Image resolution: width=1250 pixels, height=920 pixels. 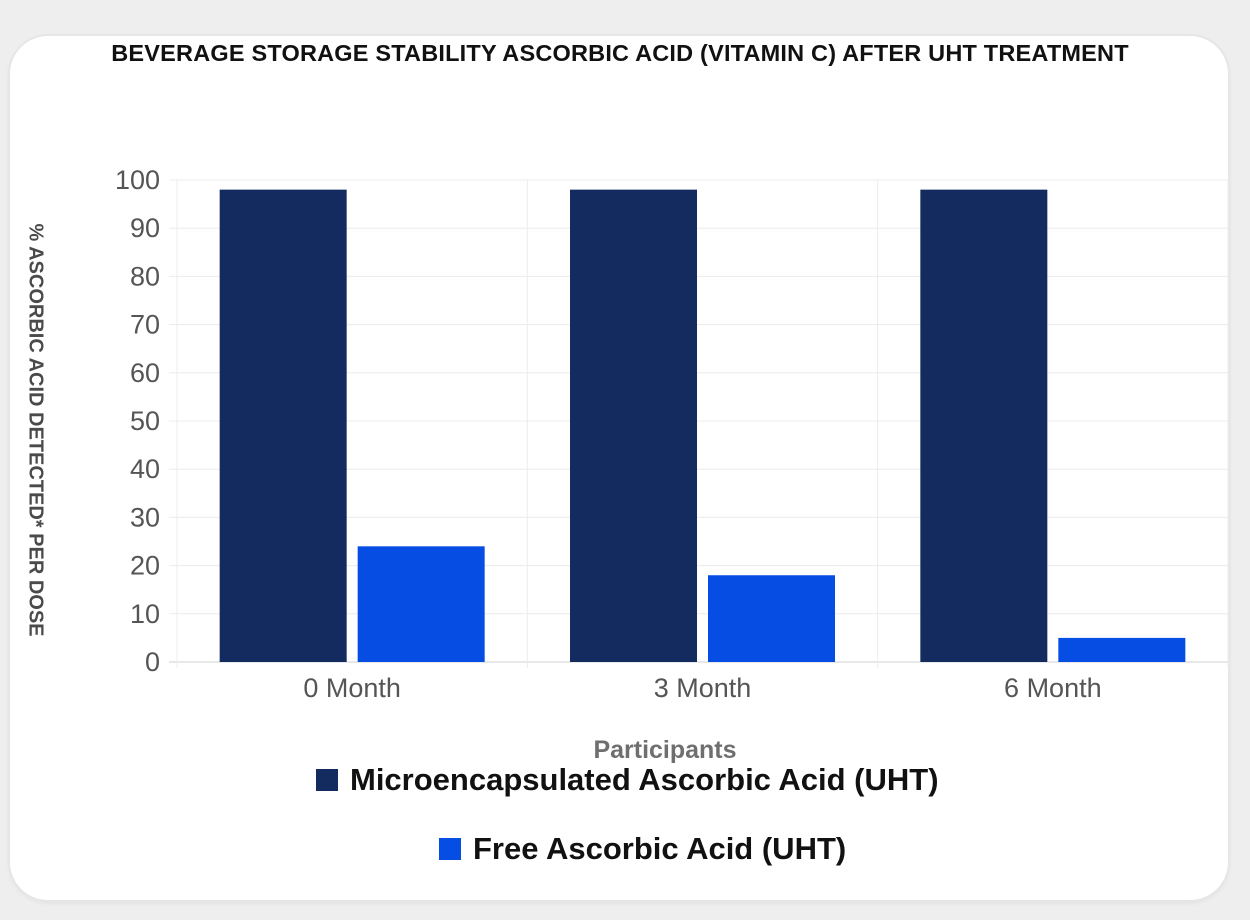 I want to click on legend-swatch-free, so click(x=450, y=849).